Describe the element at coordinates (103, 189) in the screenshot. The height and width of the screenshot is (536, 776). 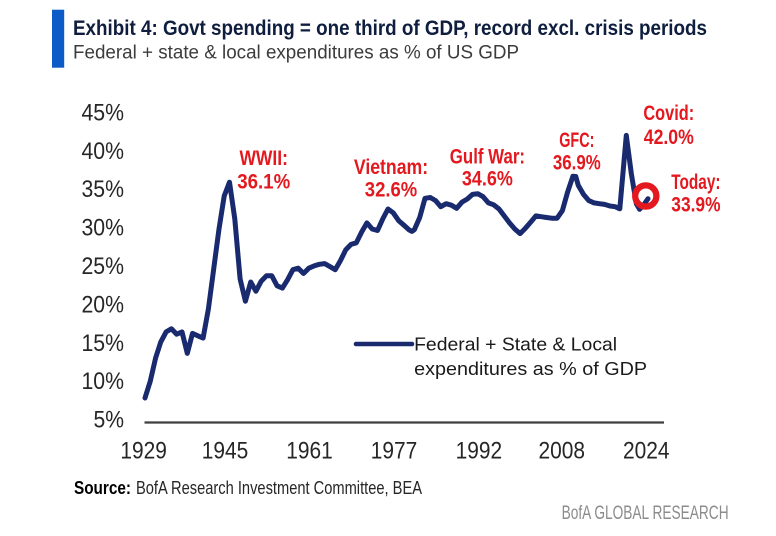
I see `svg-text: 35%` at that location.